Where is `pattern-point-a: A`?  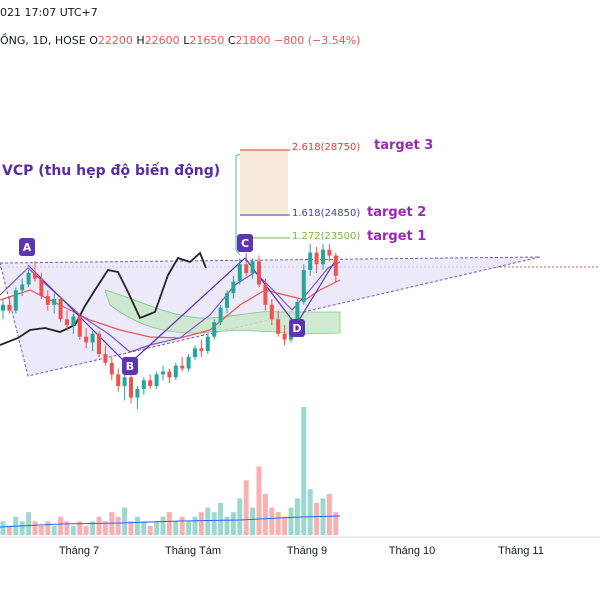 pattern-point-a: A is located at coordinates (27, 247).